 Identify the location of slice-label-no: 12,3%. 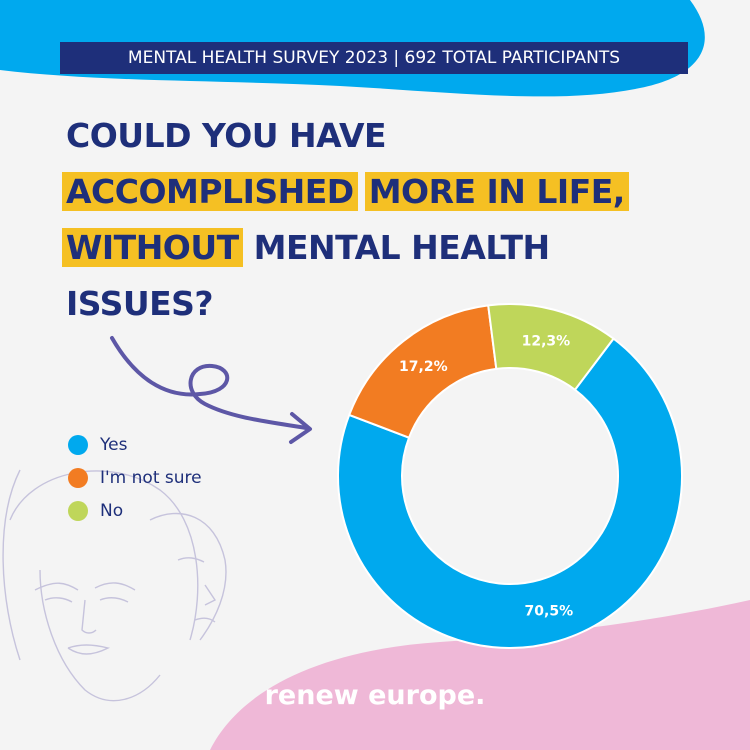
(546, 342).